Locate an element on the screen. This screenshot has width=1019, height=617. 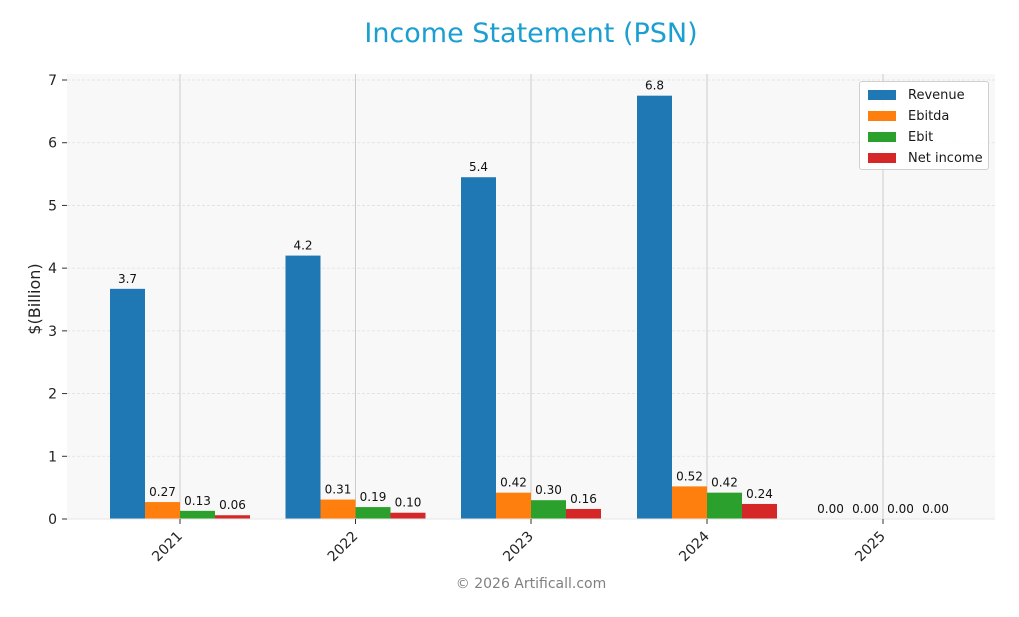
x-tick-label: 2025 is located at coordinates (870, 547).